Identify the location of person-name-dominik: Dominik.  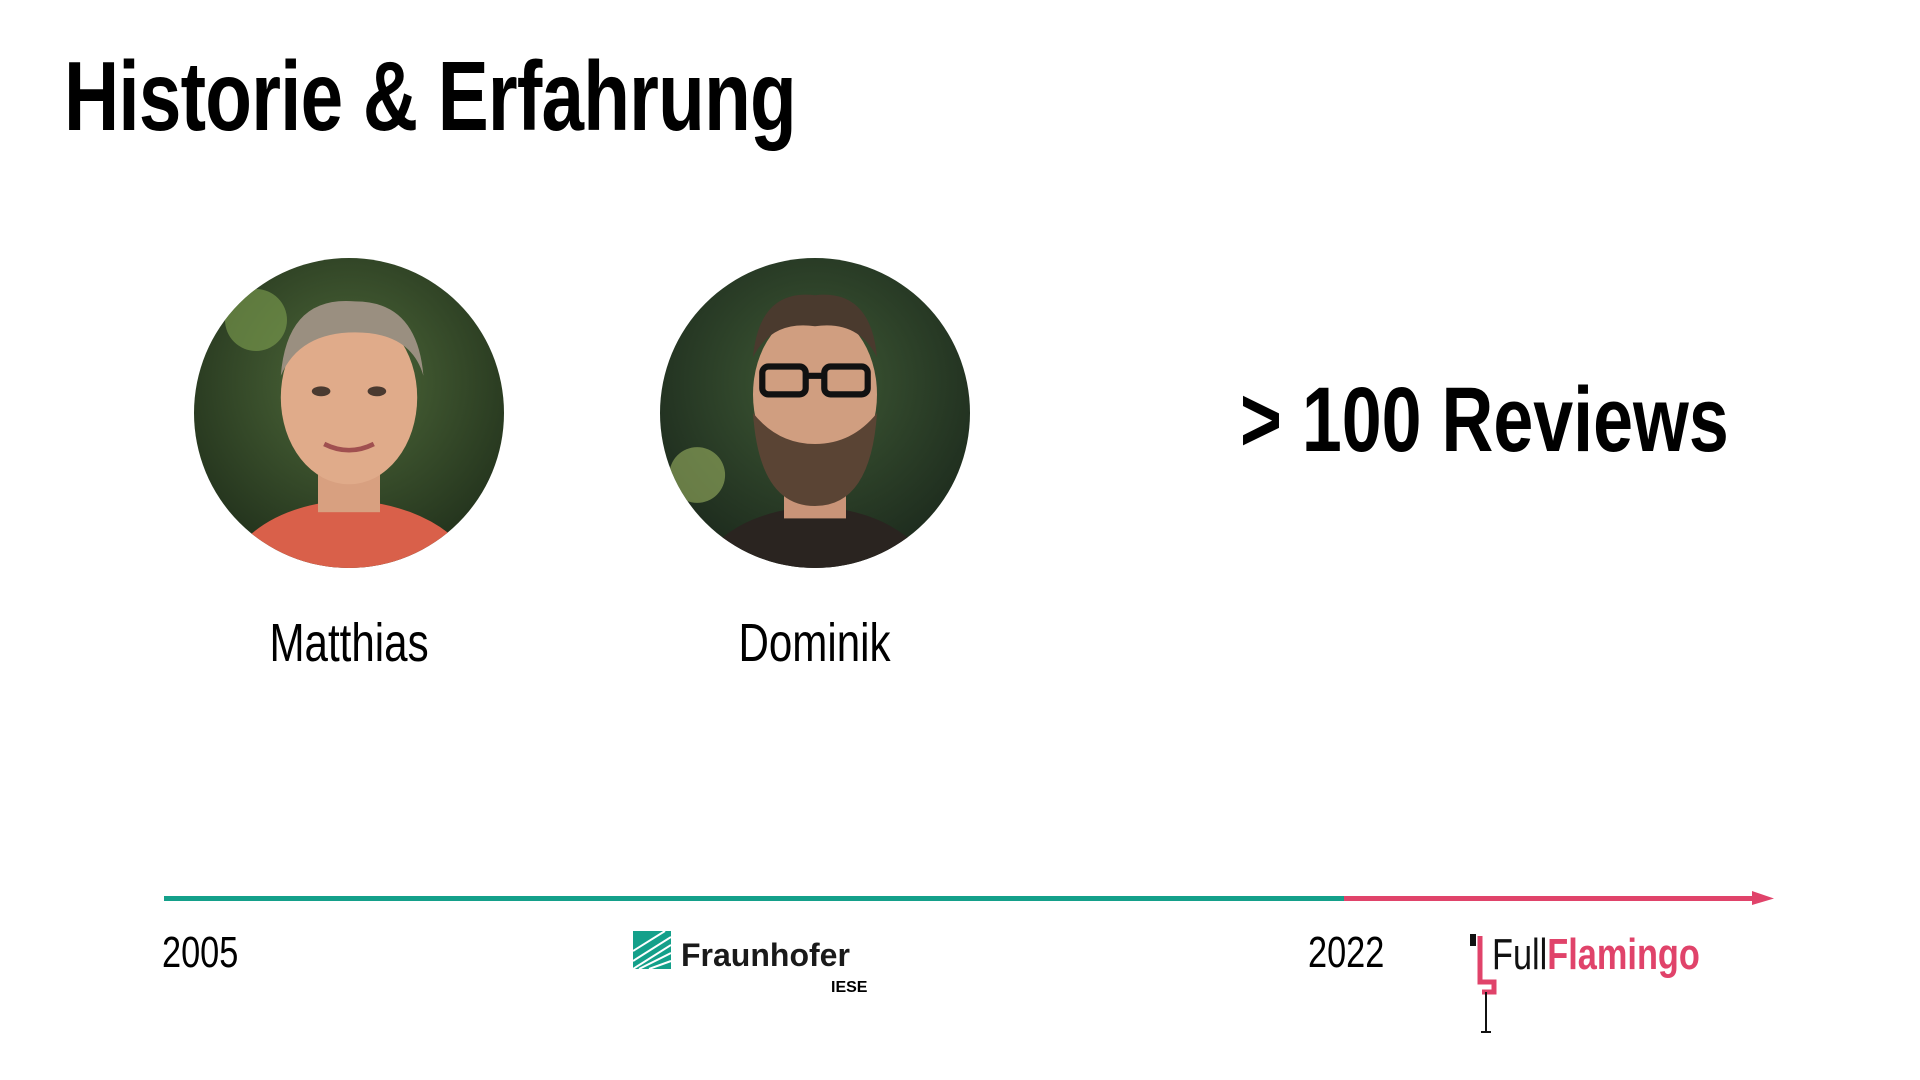
(815, 643).